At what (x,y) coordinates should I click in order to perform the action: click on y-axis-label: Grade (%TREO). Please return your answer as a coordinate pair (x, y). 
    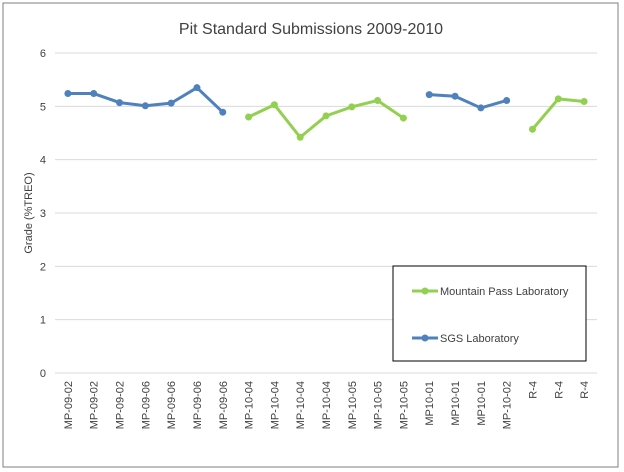
    Looking at the image, I should click on (29, 212).